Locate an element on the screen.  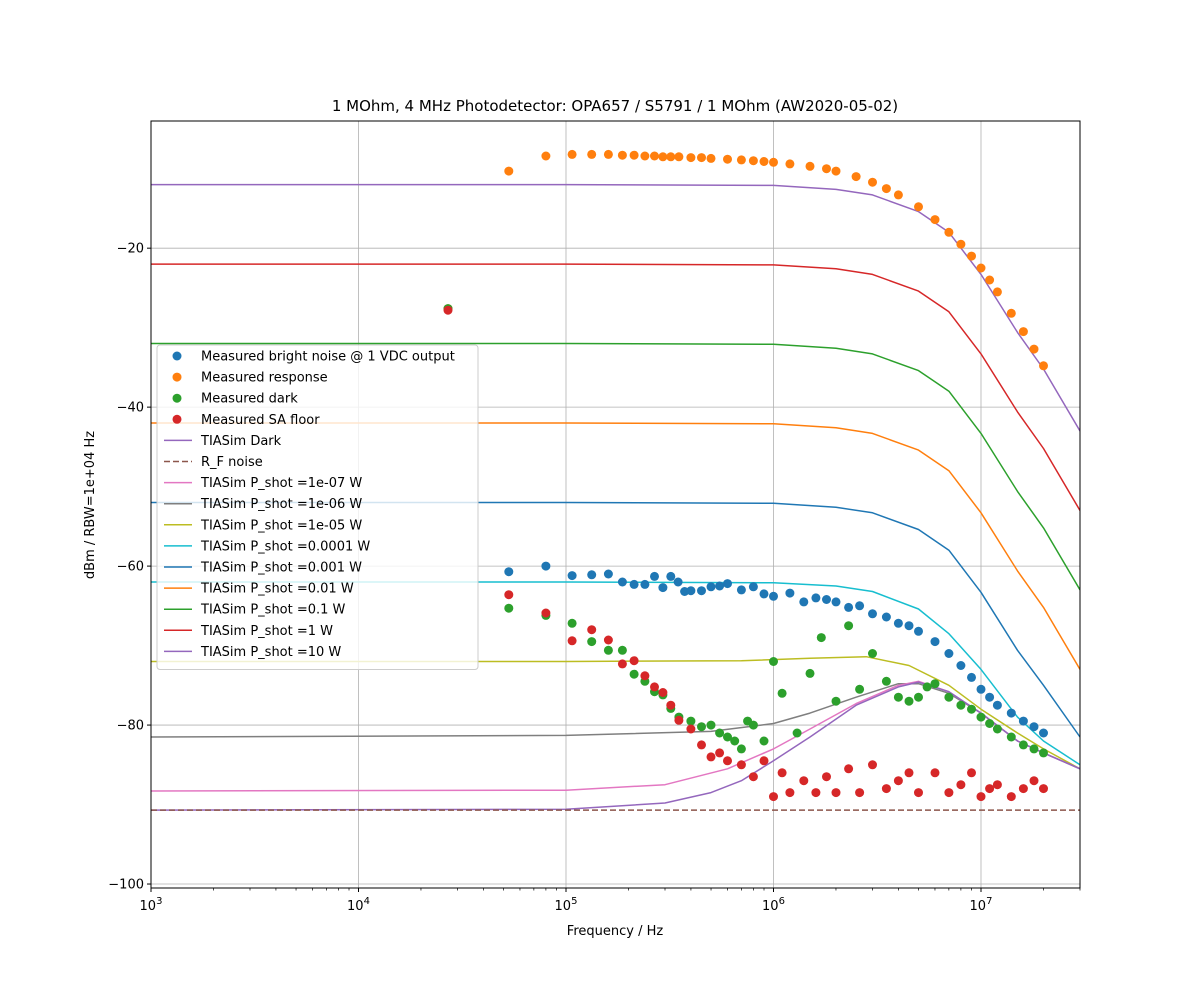
x-tick-label-3: 10⁶ is located at coordinates (773, 905).